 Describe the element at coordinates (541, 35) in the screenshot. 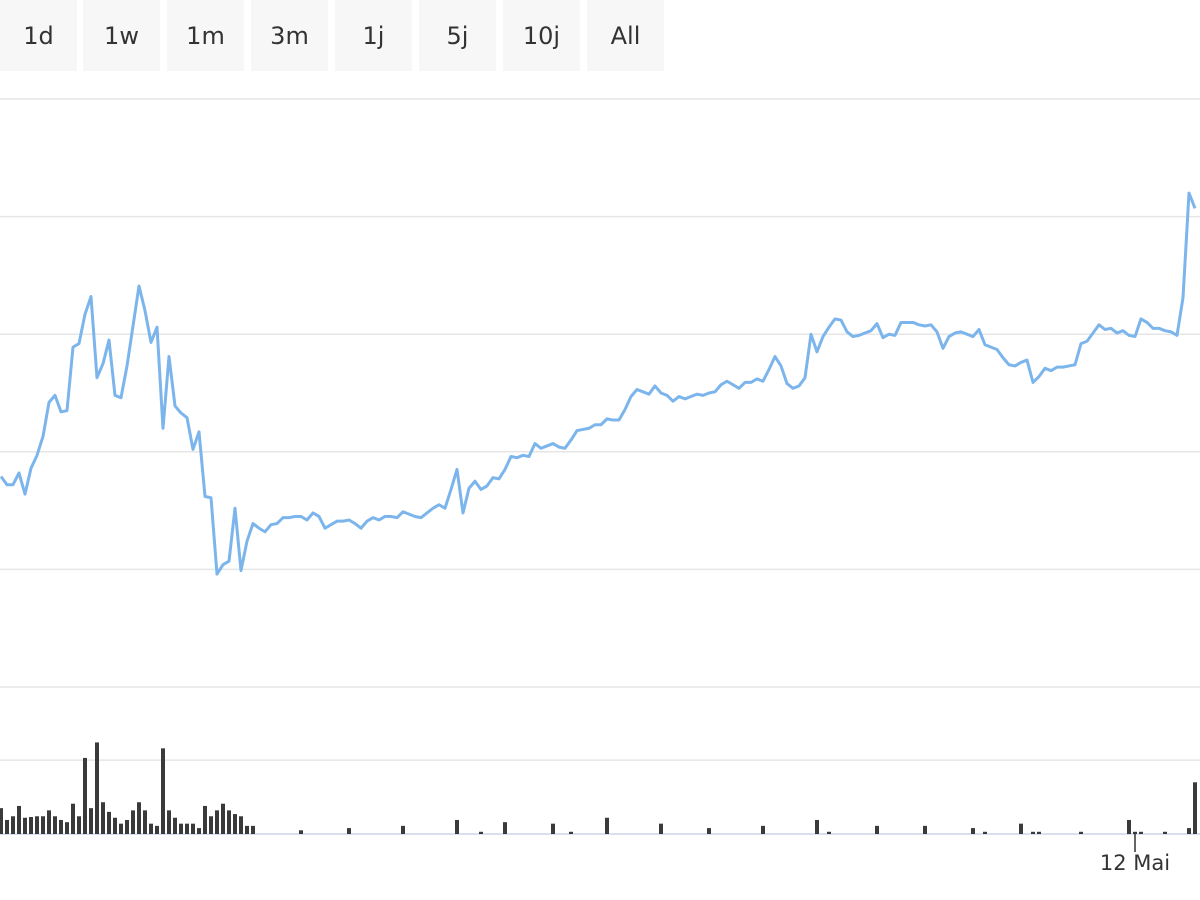

I see `range-button: 10j` at that location.